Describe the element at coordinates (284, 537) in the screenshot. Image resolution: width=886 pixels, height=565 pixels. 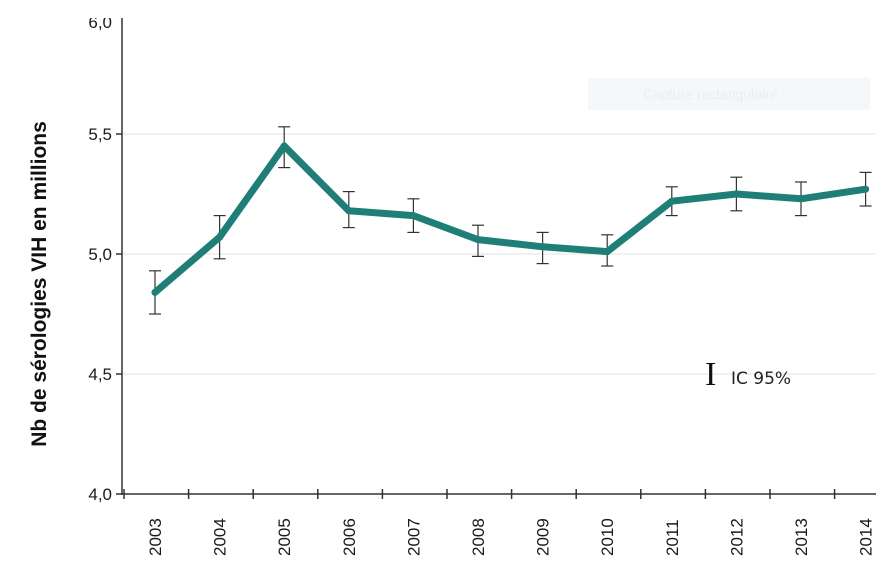
I see `x-tick-label: 2005` at that location.